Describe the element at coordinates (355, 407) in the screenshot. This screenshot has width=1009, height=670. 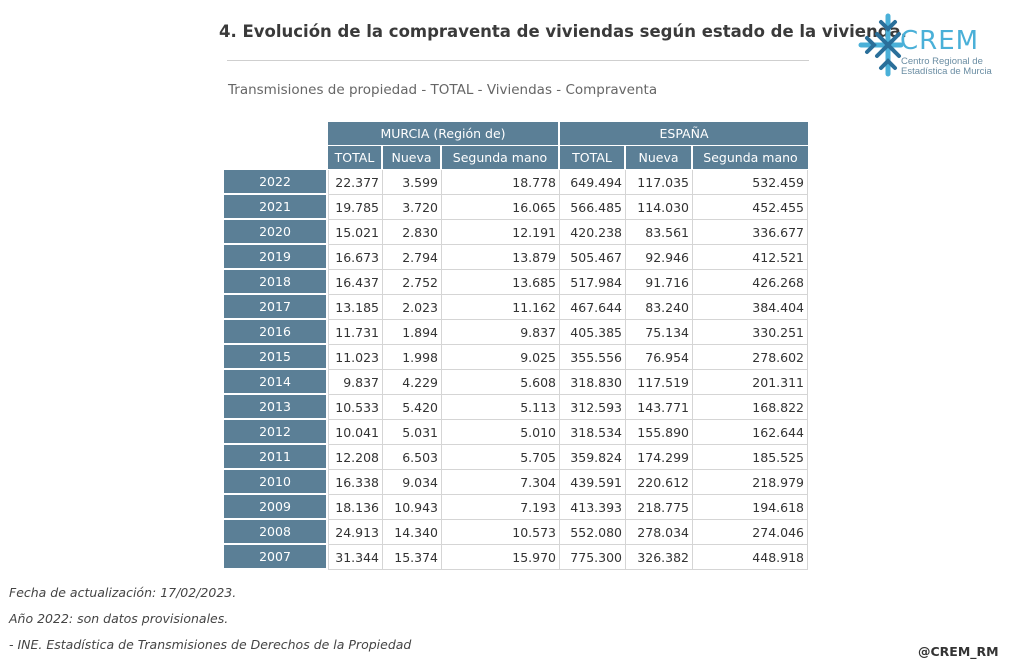
I see `table-cell: 10.533` at that location.